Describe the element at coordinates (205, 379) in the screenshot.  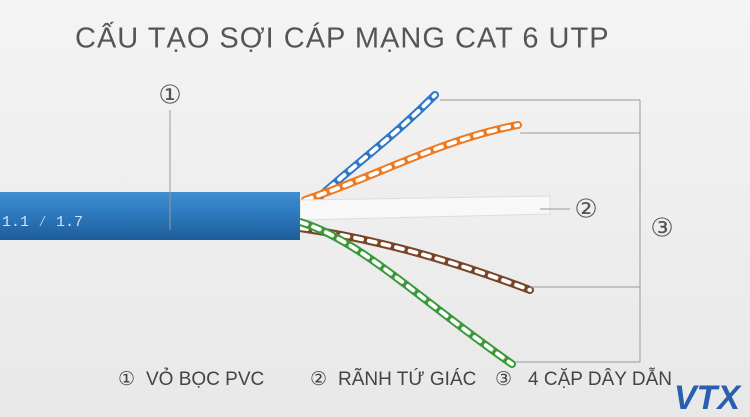
I see `legend-text: VỎ BỌC PVC` at that location.